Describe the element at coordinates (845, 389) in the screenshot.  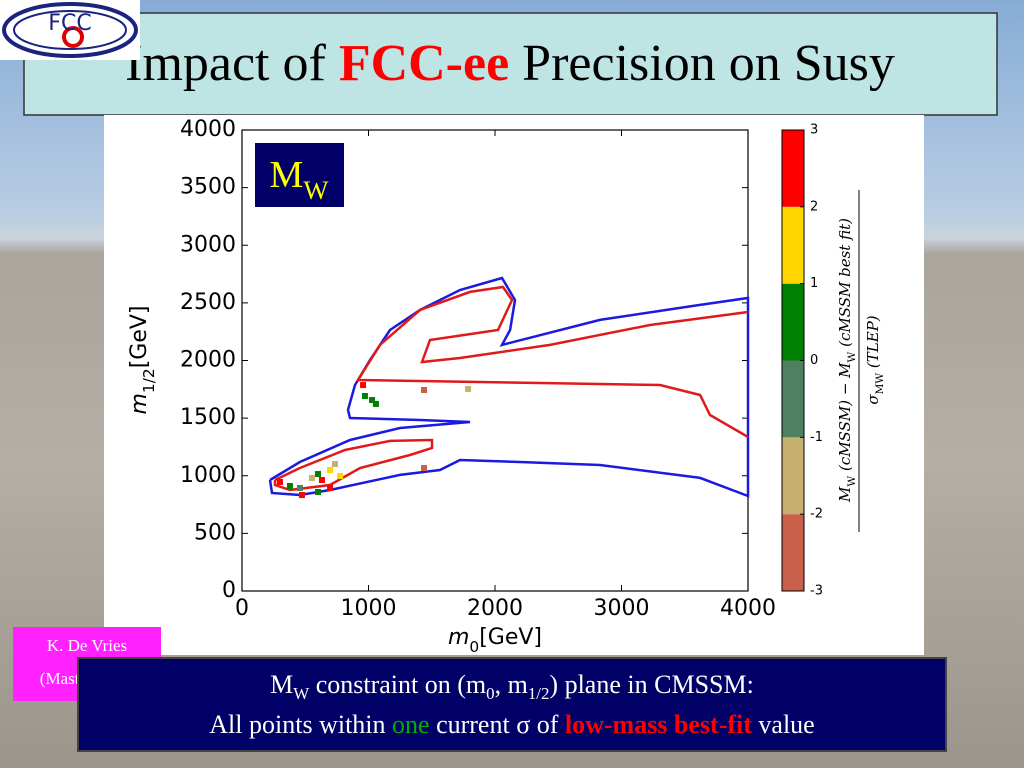
I see `text-part: −` at that location.